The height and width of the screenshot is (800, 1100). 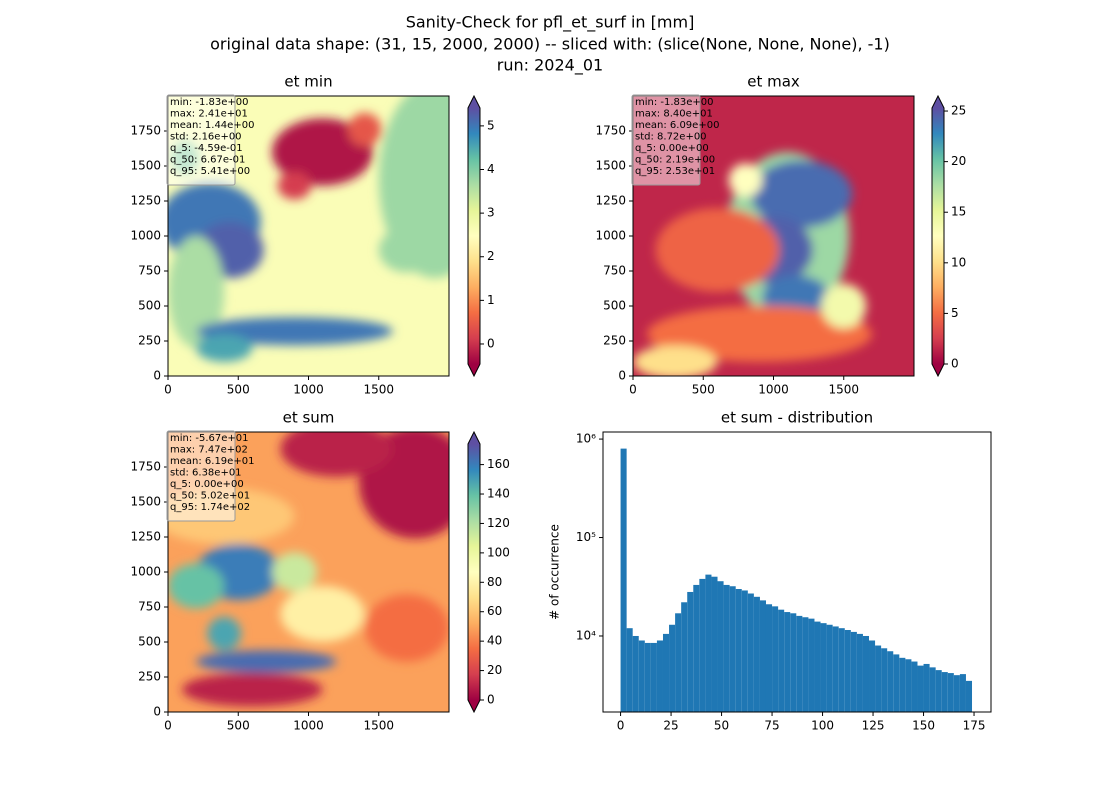 I want to click on colorbar-tick-label: 3, so click(x=491, y=213).